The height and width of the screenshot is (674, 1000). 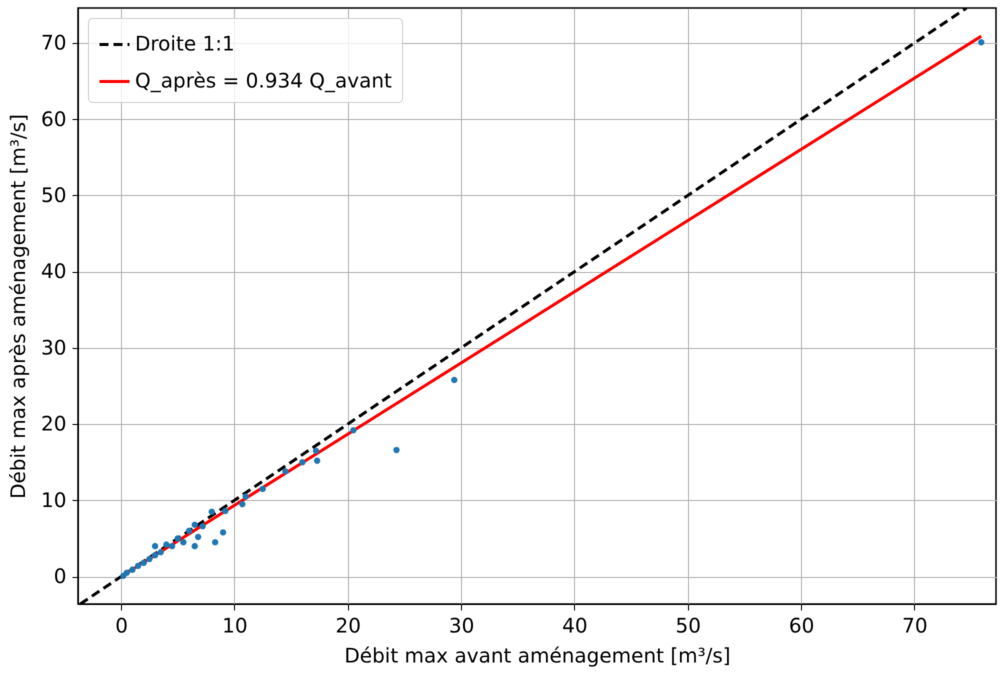 I want to click on x-tick-label: 0, so click(x=121, y=626).